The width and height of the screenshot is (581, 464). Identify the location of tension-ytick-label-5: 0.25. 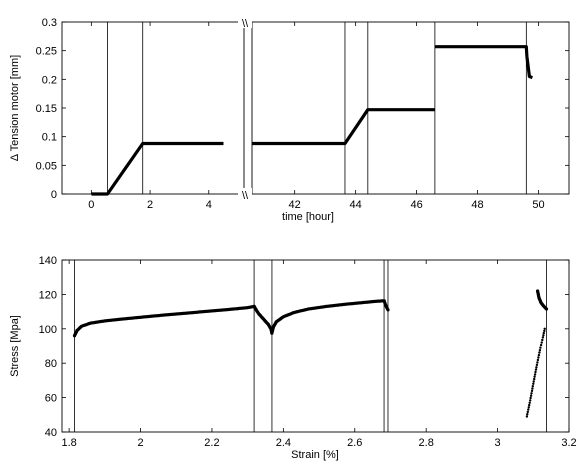
(46, 52).